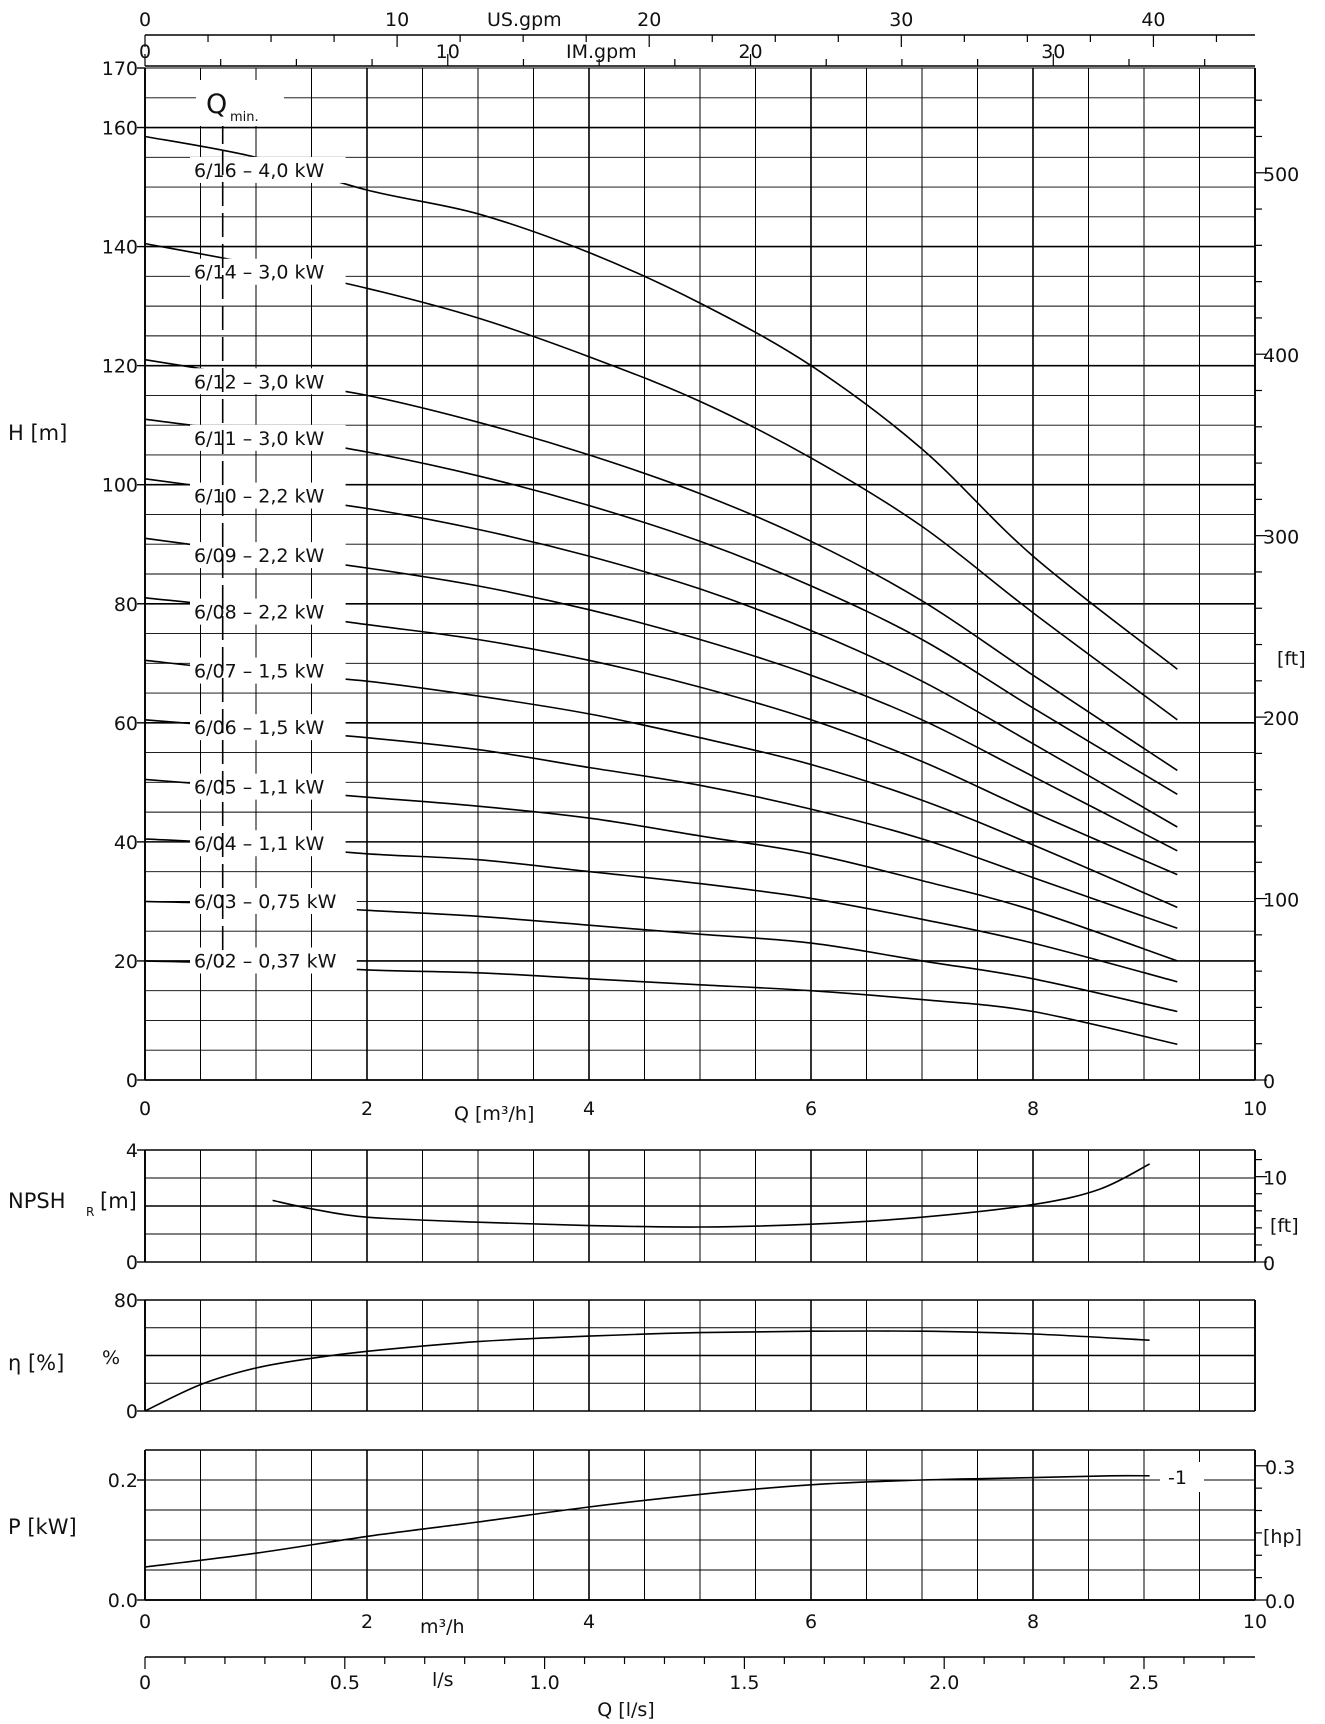  Describe the element at coordinates (126, 605) in the screenshot. I see `head-y-tick-80: 80` at that location.